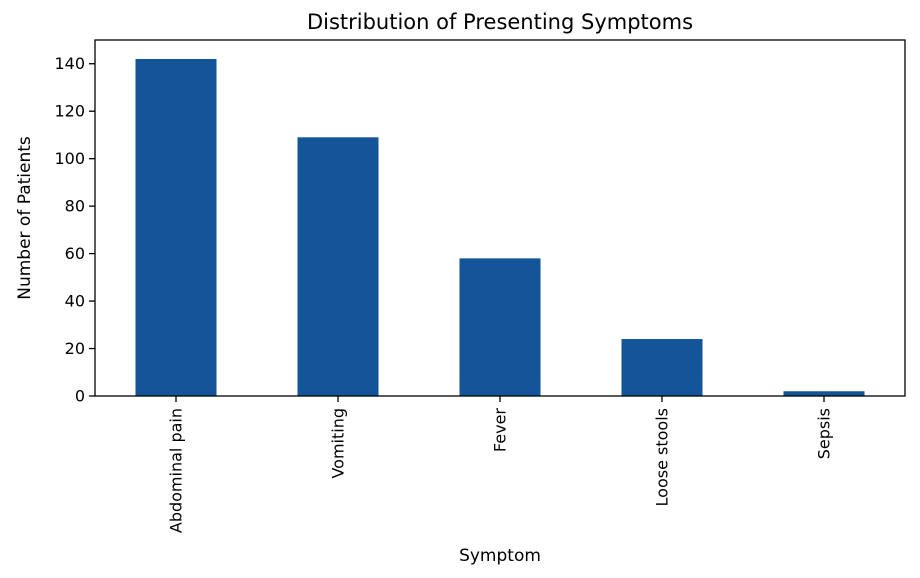 This screenshot has width=920, height=578. I want to click on y-axis-ticks: 0 20 40 60 80 100 120 140, so click(74, 230).